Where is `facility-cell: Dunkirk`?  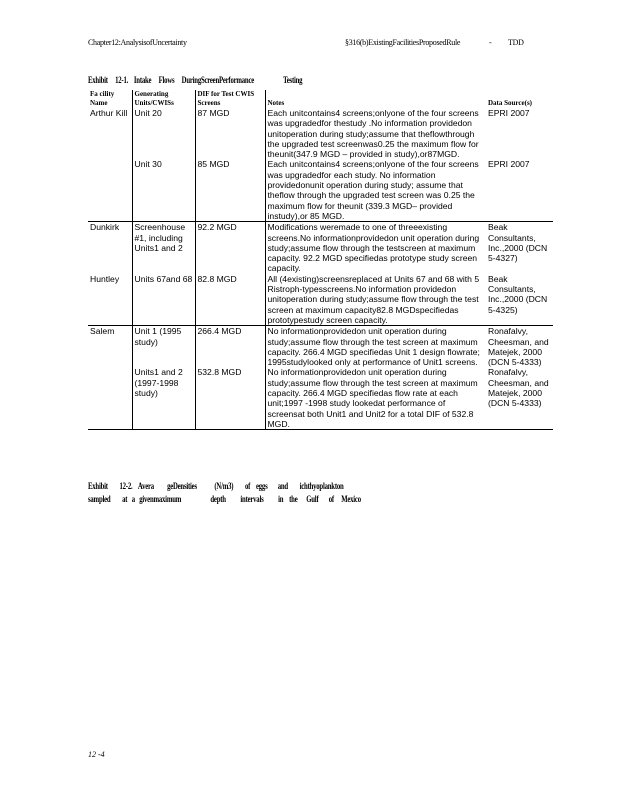
facility-cell: Dunkirk is located at coordinates (105, 227).